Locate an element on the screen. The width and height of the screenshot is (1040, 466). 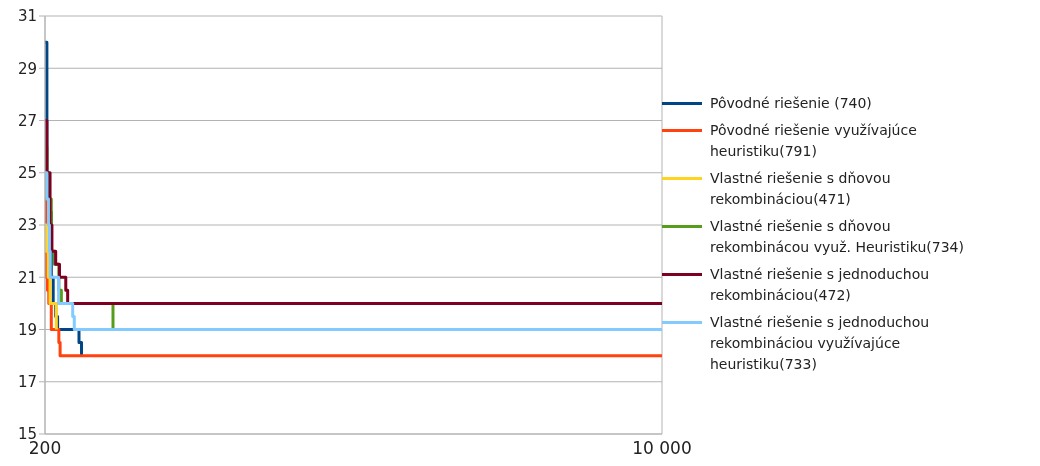
legend-label: Pôvodné riešenie (740) is located at coordinates (791, 103).